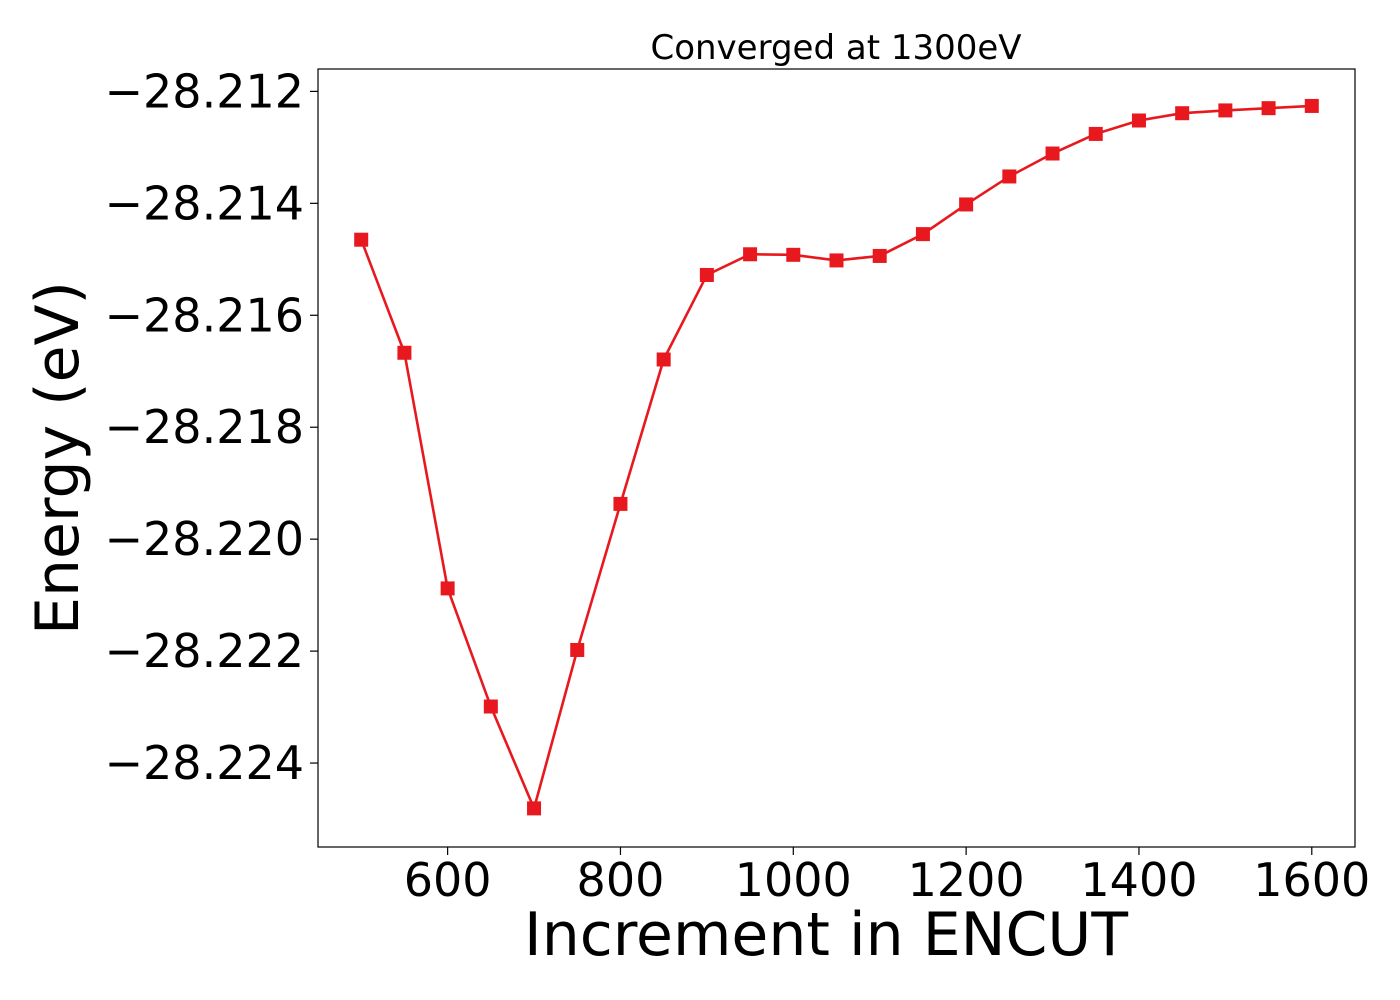  Describe the element at coordinates (835, 48) in the screenshot. I see `chart-title: Converged at 1300eV` at that location.